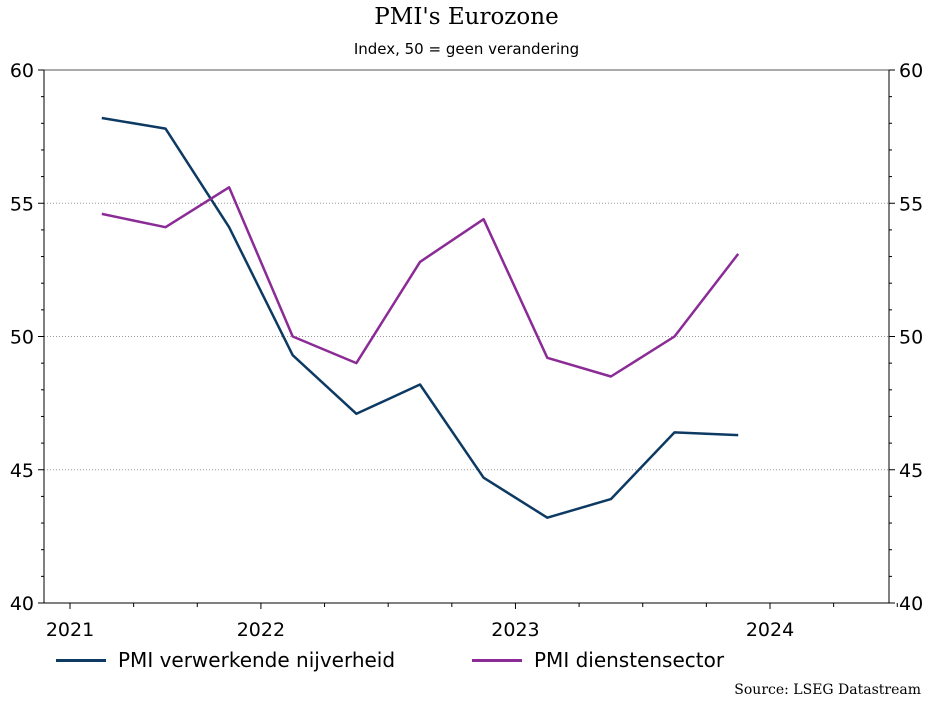 This screenshot has width=933, height=703. I want to click on y-tick-label-left: 45, so click(22, 471).